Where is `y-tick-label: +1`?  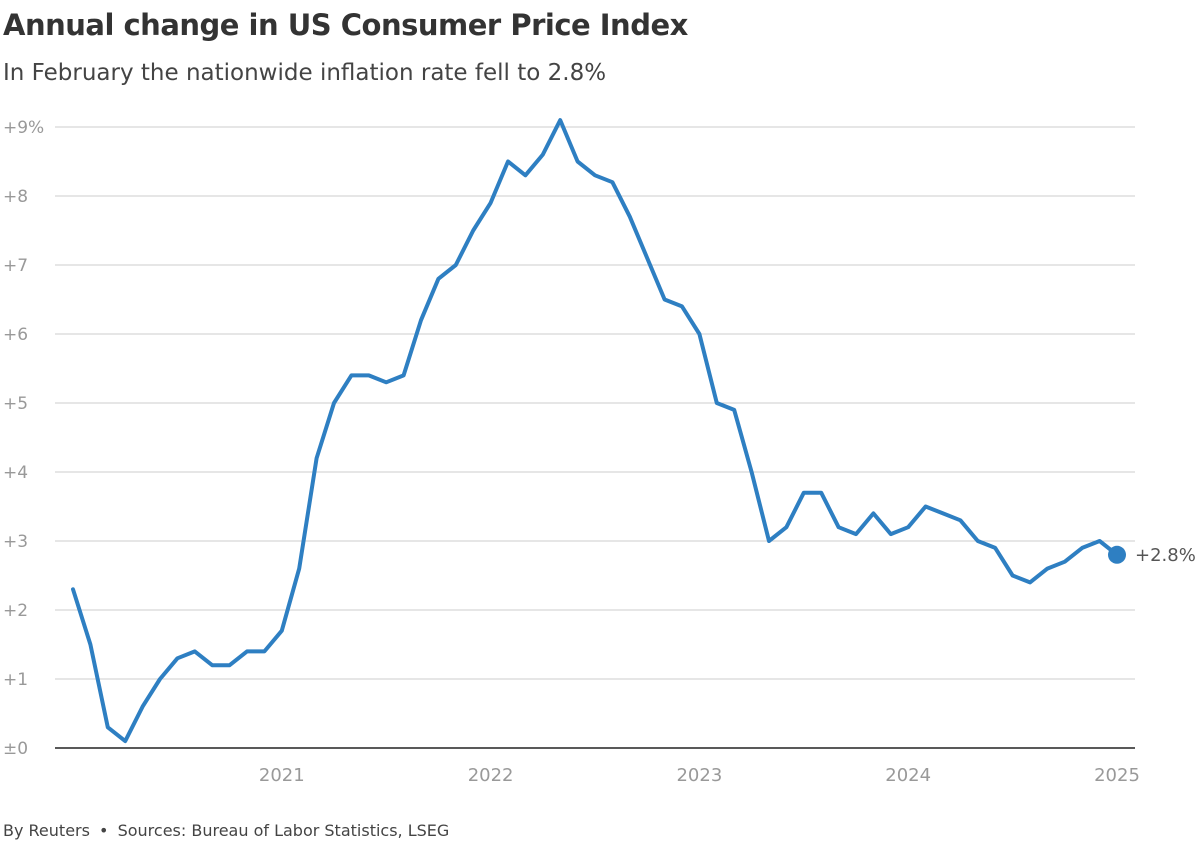
y-tick-label: +1 is located at coordinates (15, 680).